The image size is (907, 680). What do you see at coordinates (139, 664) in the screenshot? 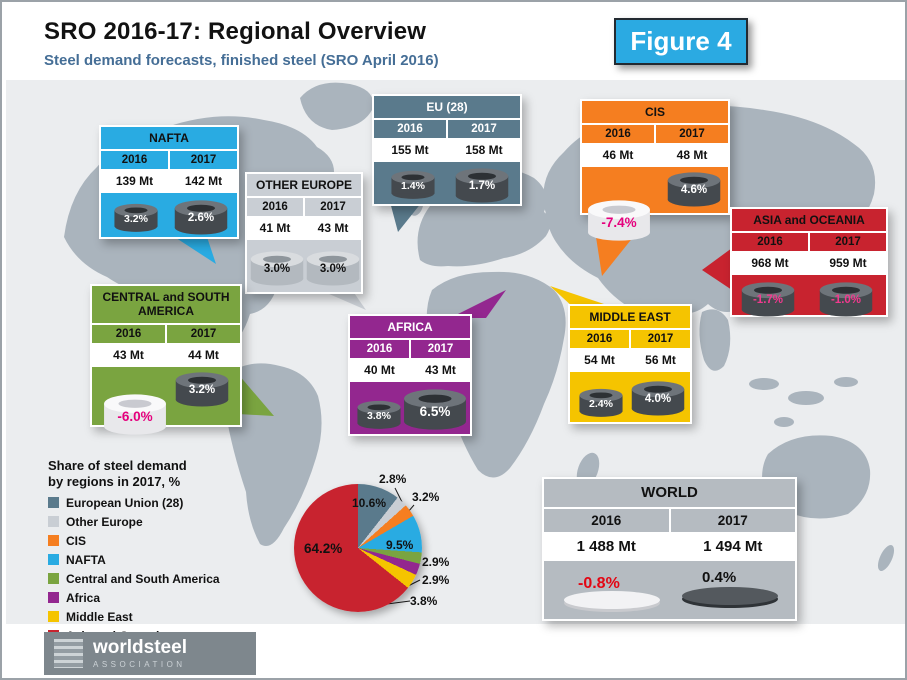
I see `logo-subtext: ASSOCIATION` at bounding box center [139, 664].